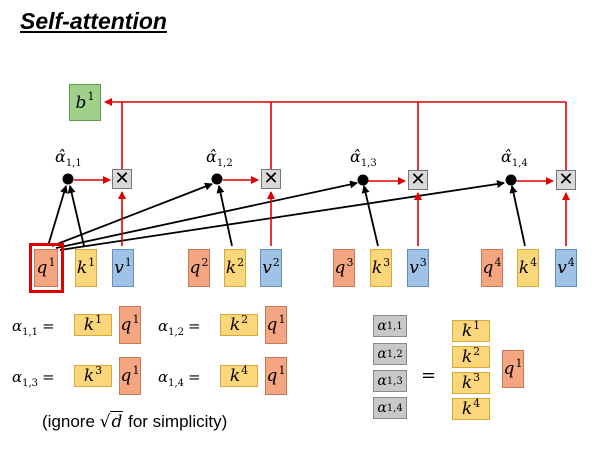 This screenshot has width=600, height=450. I want to click on matrix-equals: =, so click(429, 375).